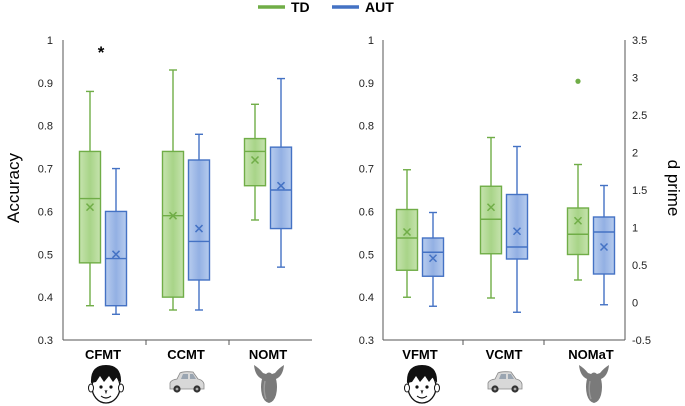 Image resolution: width=685 pixels, height=406 pixels. I want to click on y-tick-label: 0, so click(635, 304).